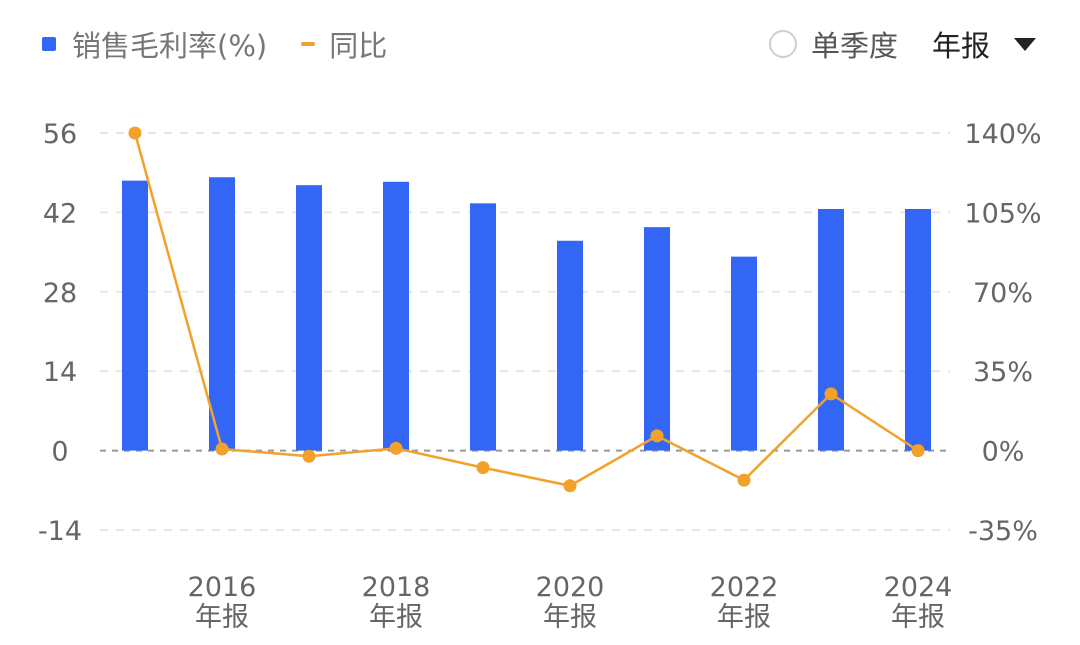 The image size is (1080, 645). What do you see at coordinates (60, 372) in the screenshot?
I see `left-tick-label: 14` at bounding box center [60, 372].